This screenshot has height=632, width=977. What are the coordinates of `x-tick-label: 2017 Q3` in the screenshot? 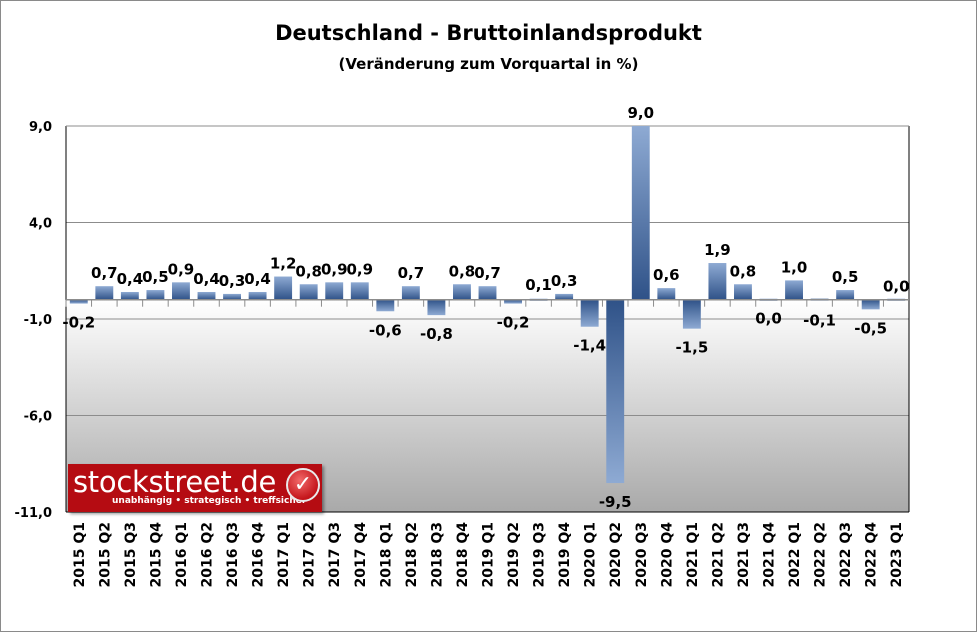 It's located at (335, 554).